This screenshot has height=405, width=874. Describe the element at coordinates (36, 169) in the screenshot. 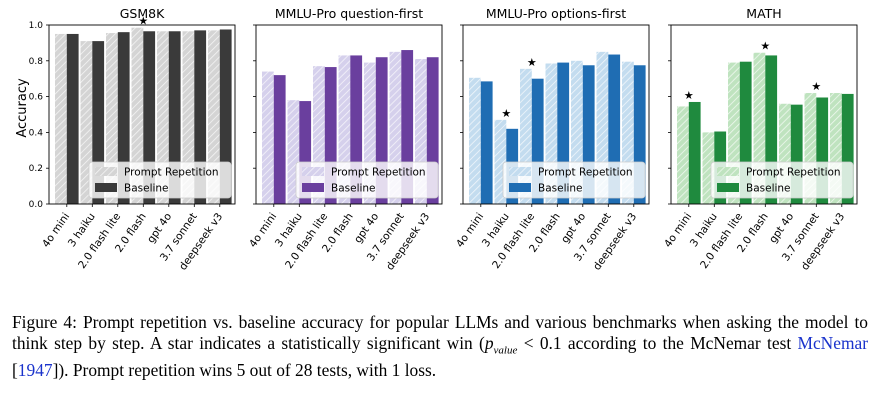

I see `y-tick-label: 0.2` at that location.